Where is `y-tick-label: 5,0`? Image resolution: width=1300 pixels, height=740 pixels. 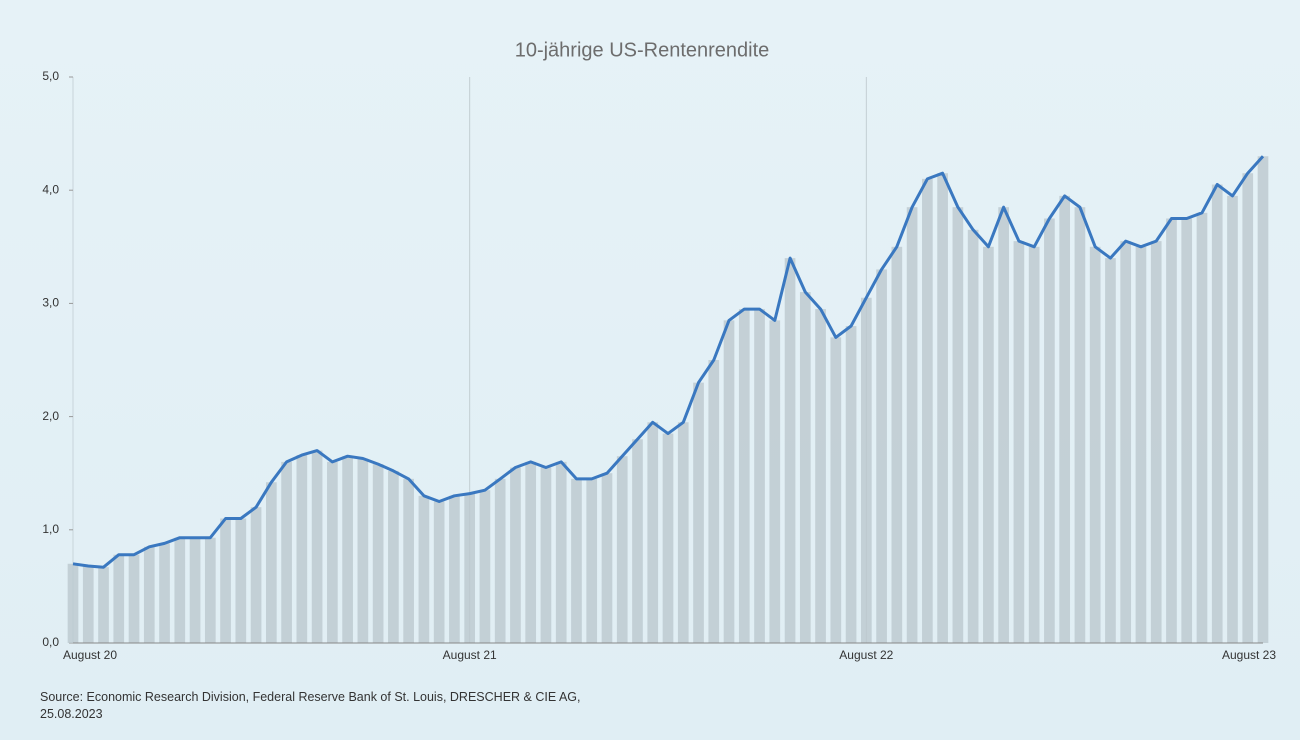
y-tick-label: 5,0 is located at coordinates (50, 76).